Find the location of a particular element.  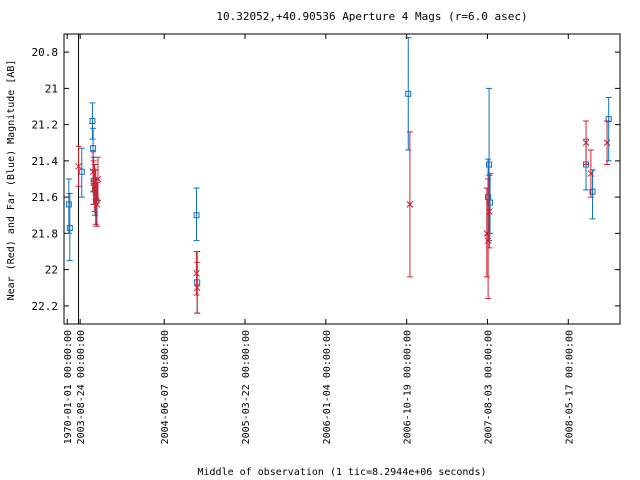

y-tick-label: 21.6 is located at coordinates (45, 197).